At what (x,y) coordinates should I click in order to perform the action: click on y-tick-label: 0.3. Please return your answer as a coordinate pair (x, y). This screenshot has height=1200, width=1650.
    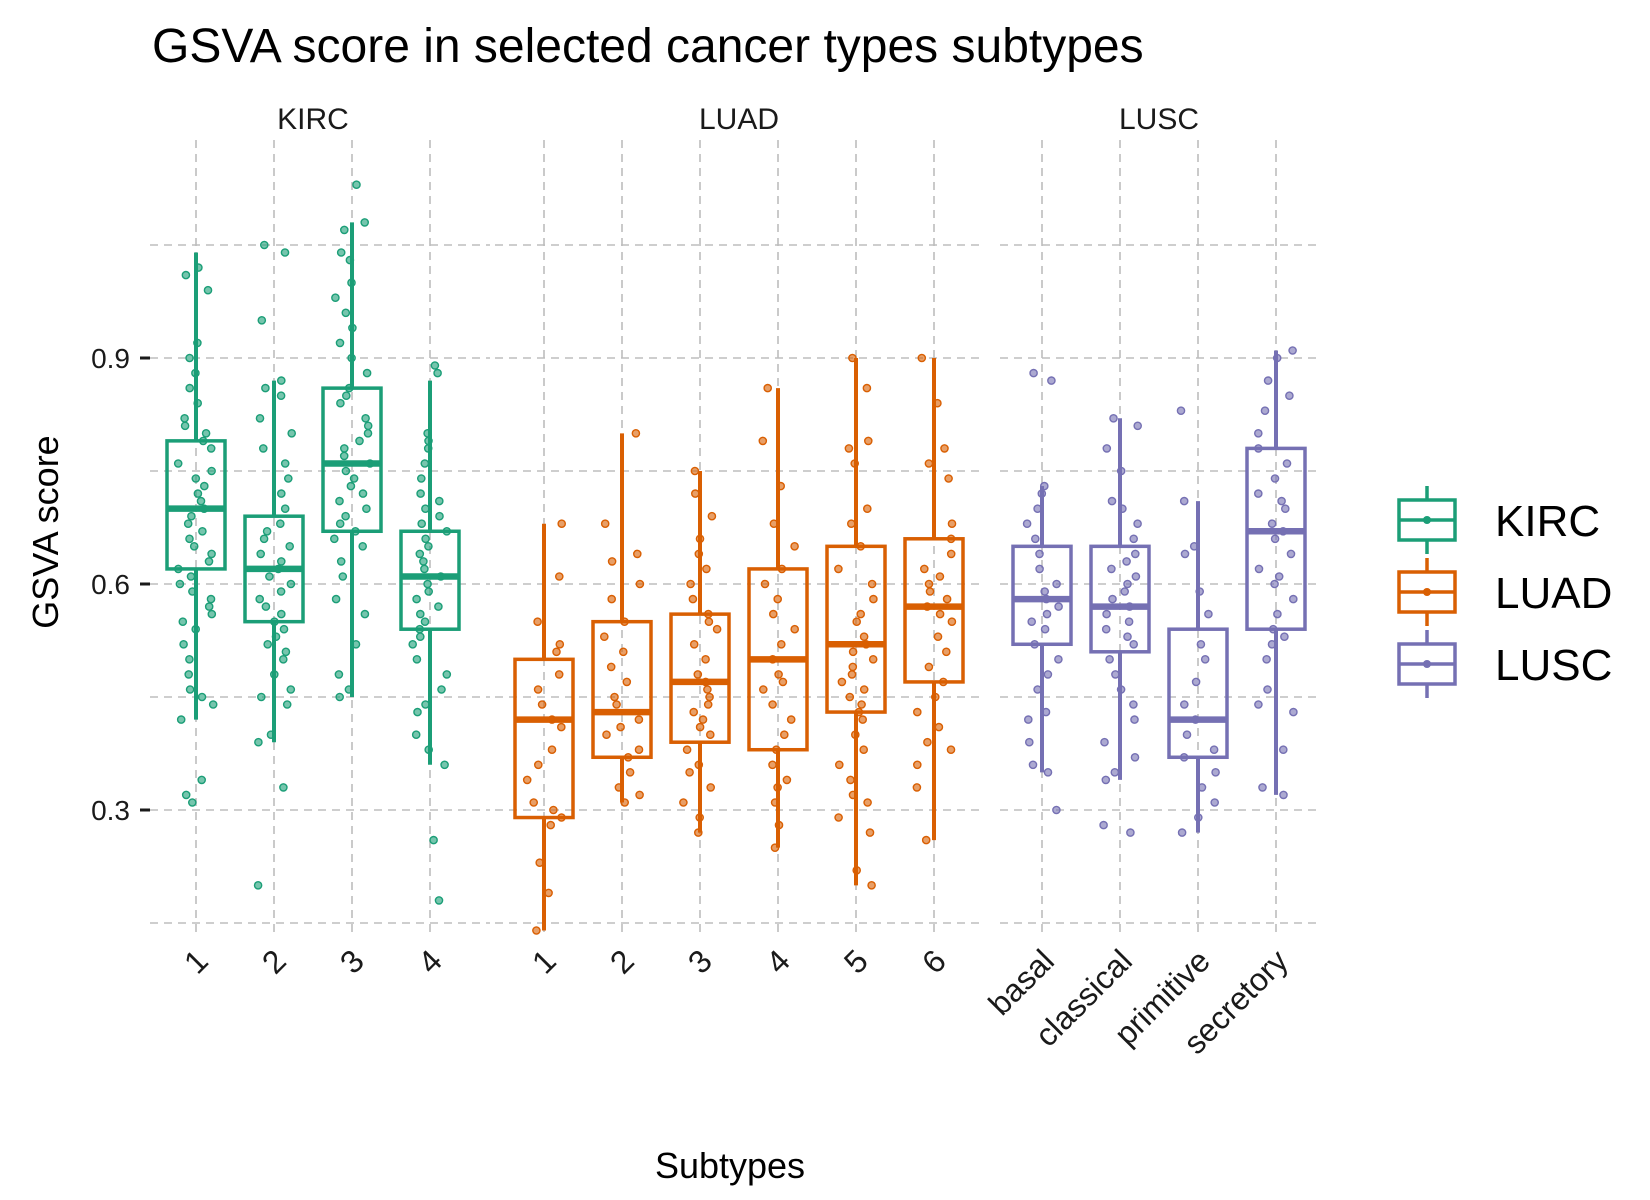
    Looking at the image, I should click on (110, 810).